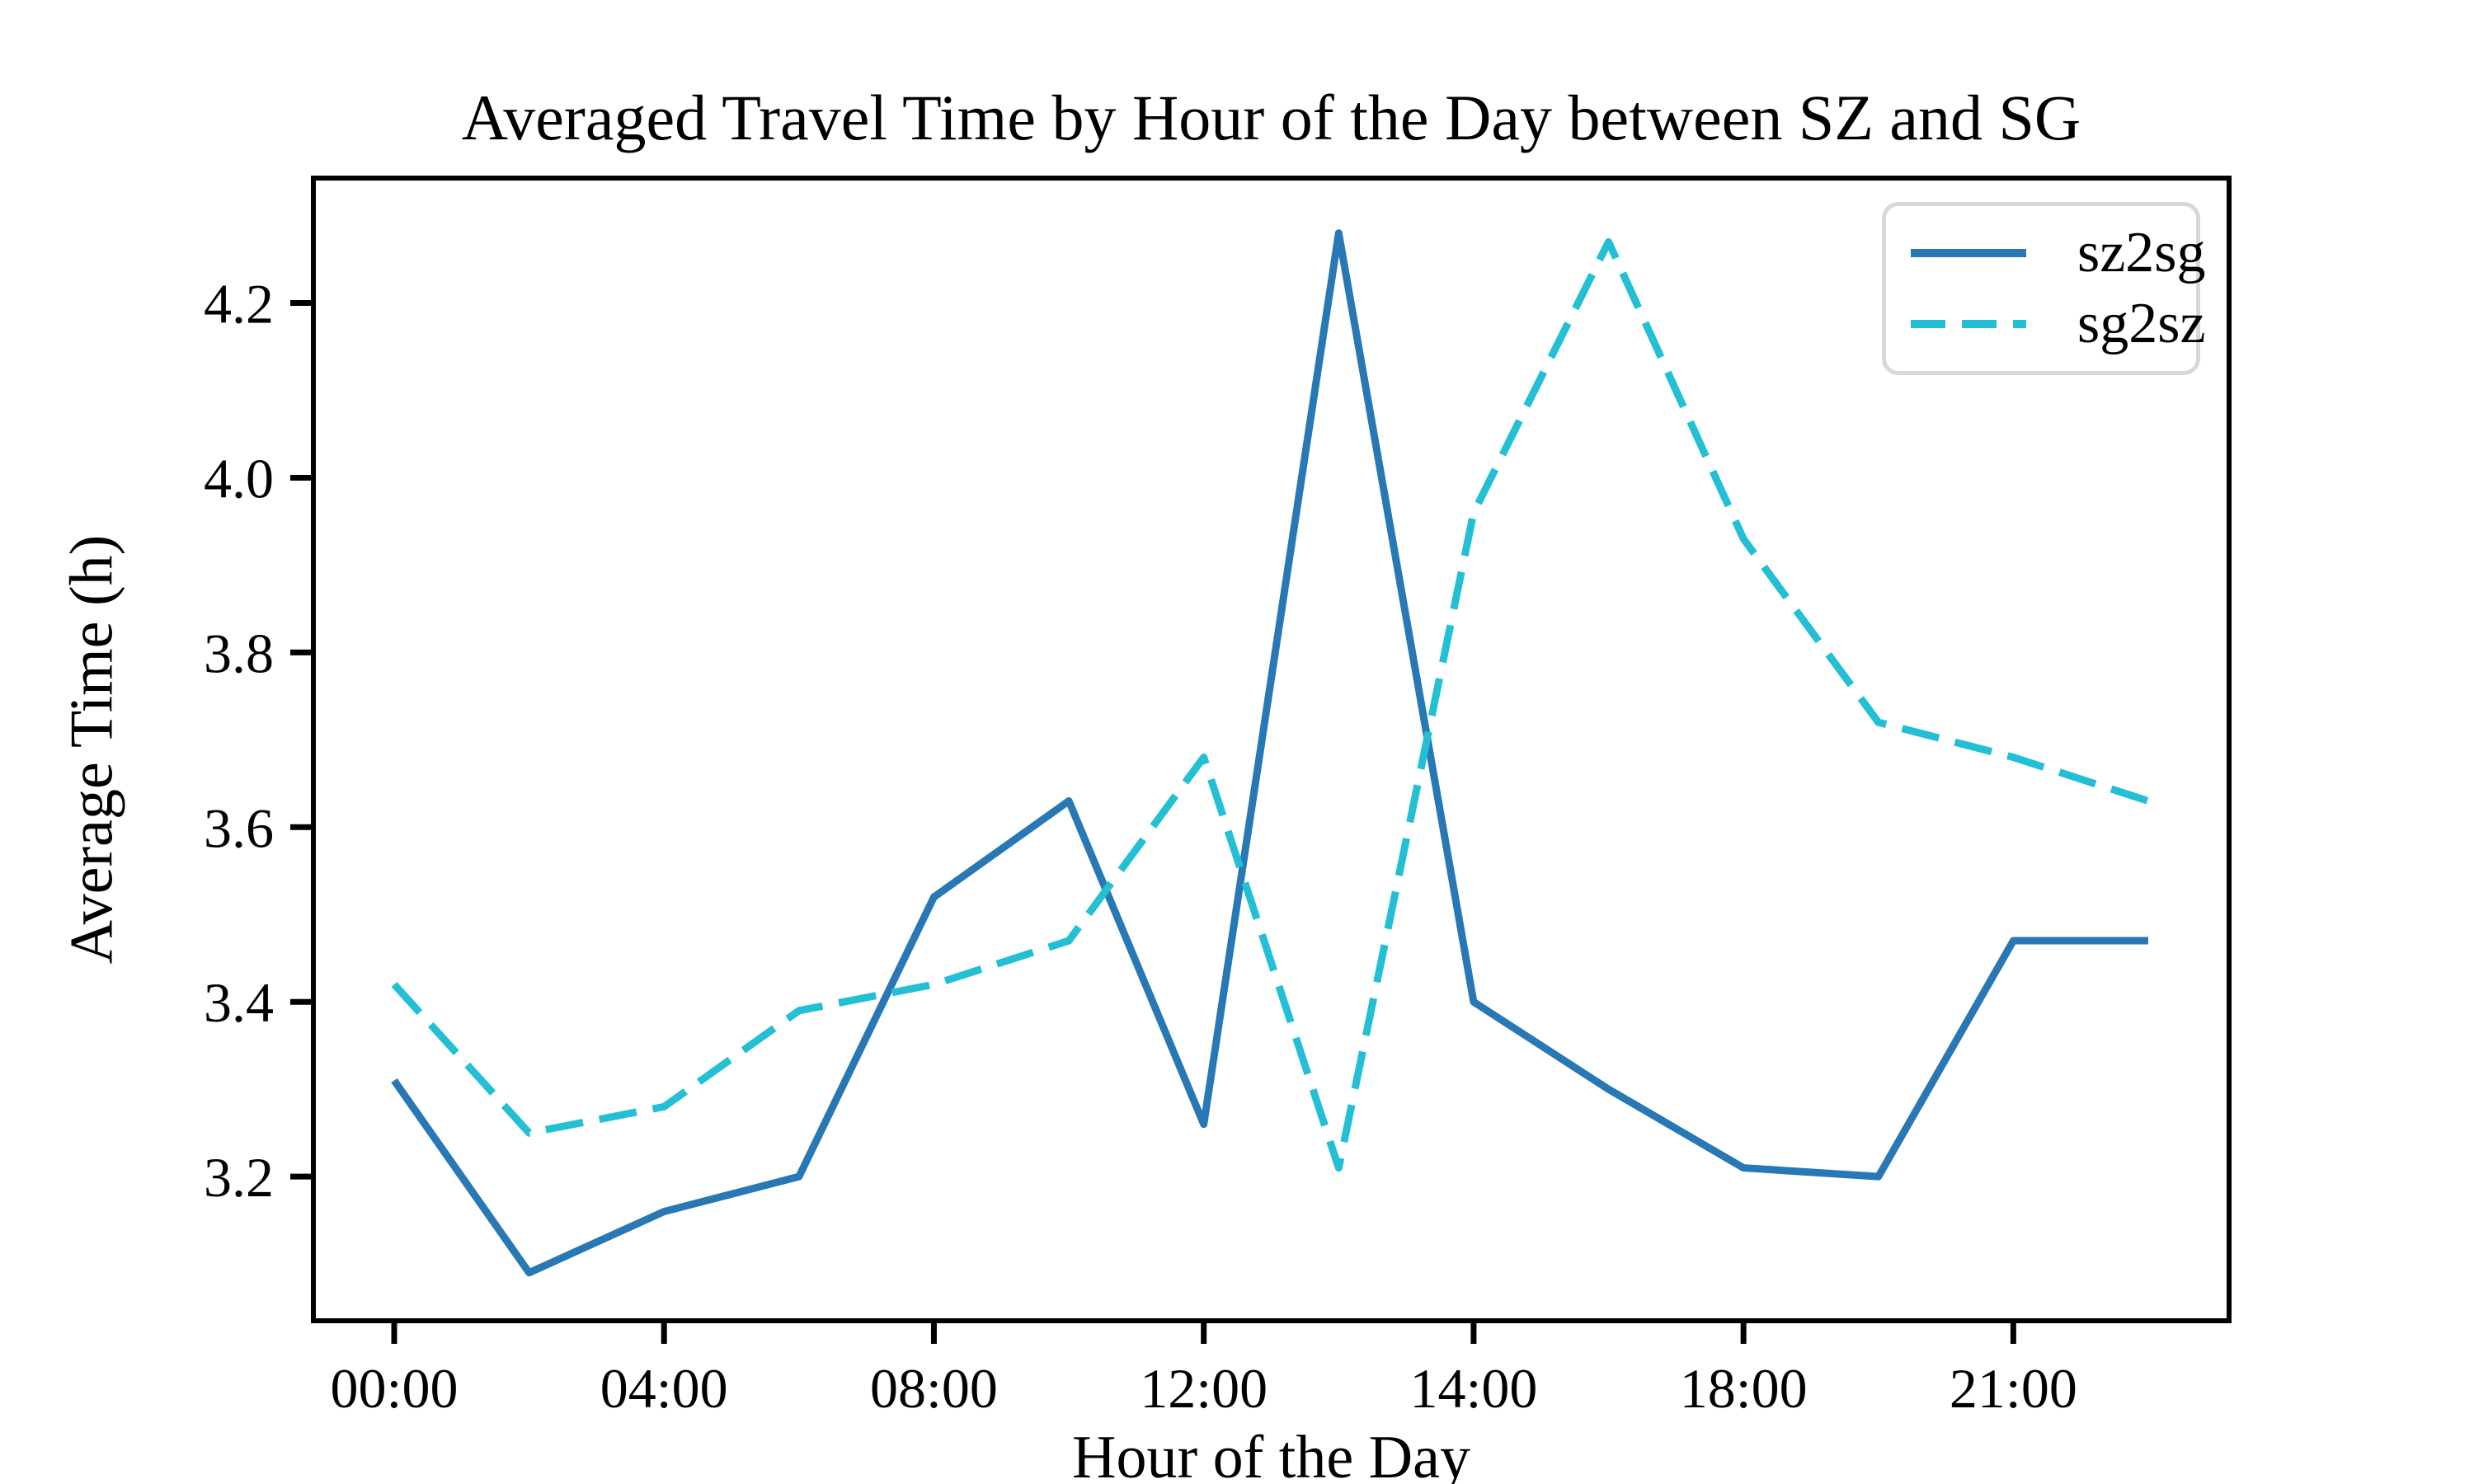  Describe the element at coordinates (239, 478) in the screenshot. I see `y-tick-label: 4.0` at that location.